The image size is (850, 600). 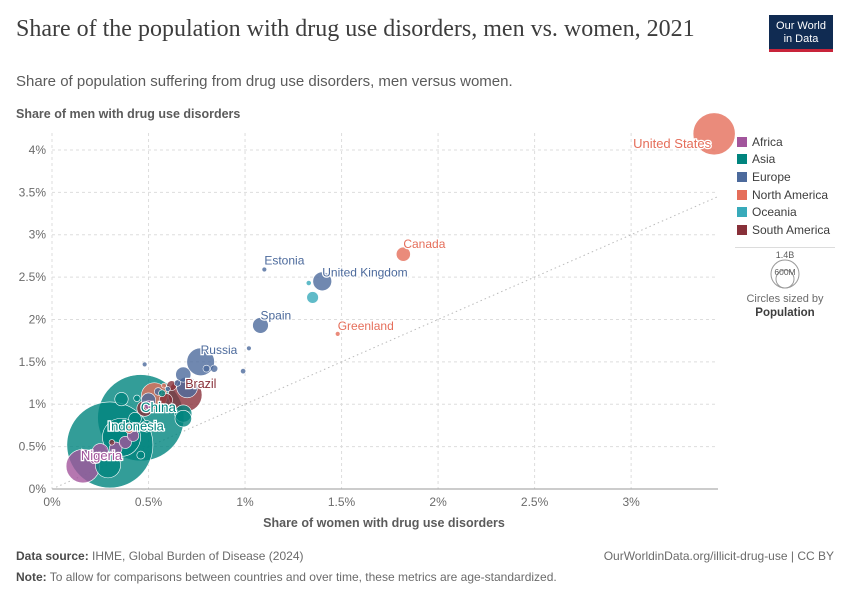 I want to click on legend-swatch-north-america, so click(x=742, y=194).